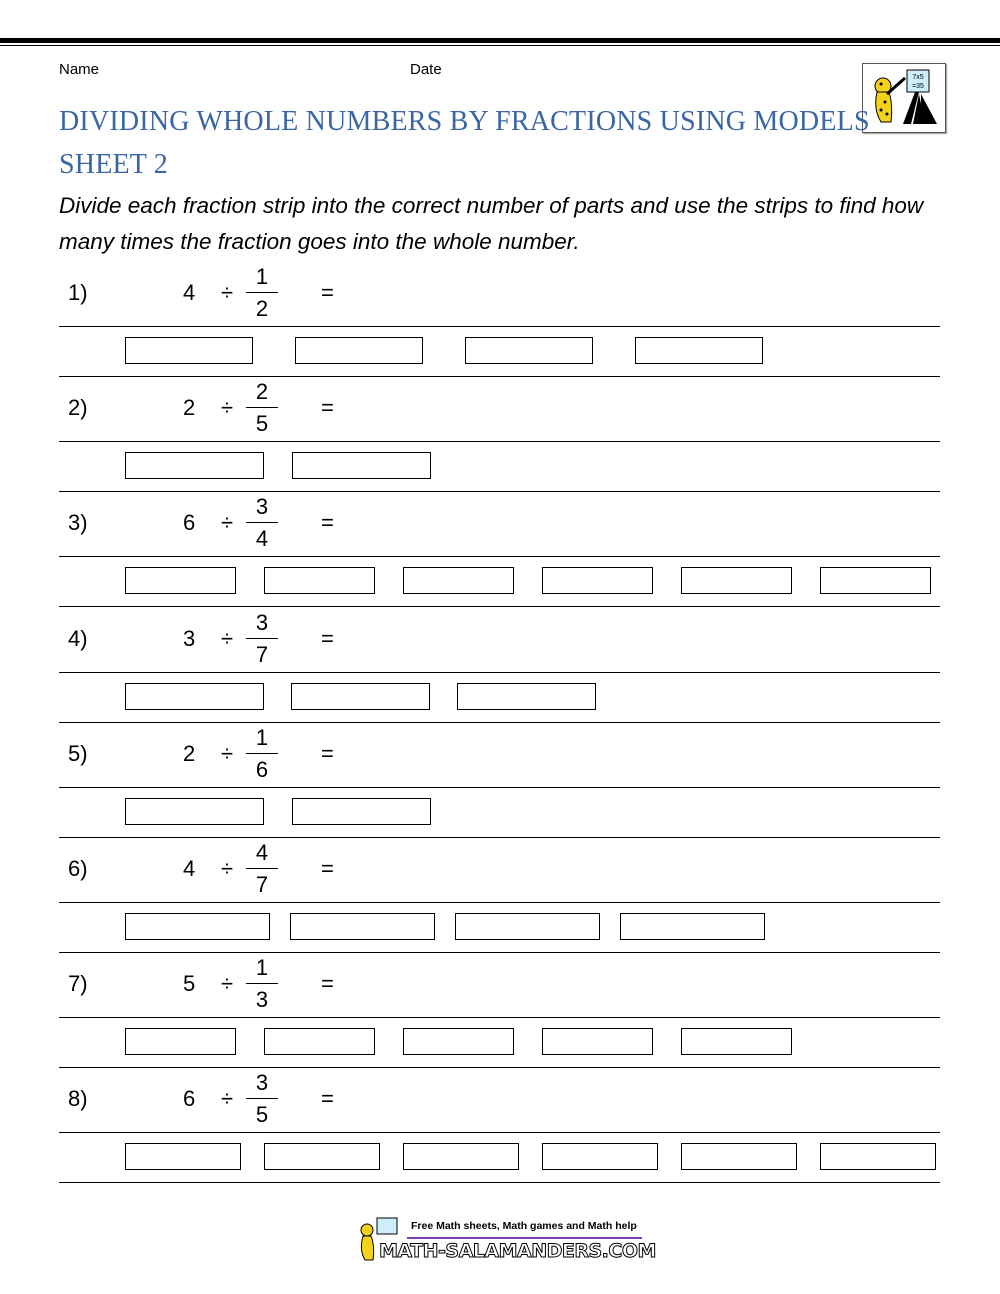 Image resolution: width=1000 pixels, height=1294 pixels. Describe the element at coordinates (499, 895) in the screenshot. I see `problem-6: 6) 4 ÷ 4 7 =` at that location.